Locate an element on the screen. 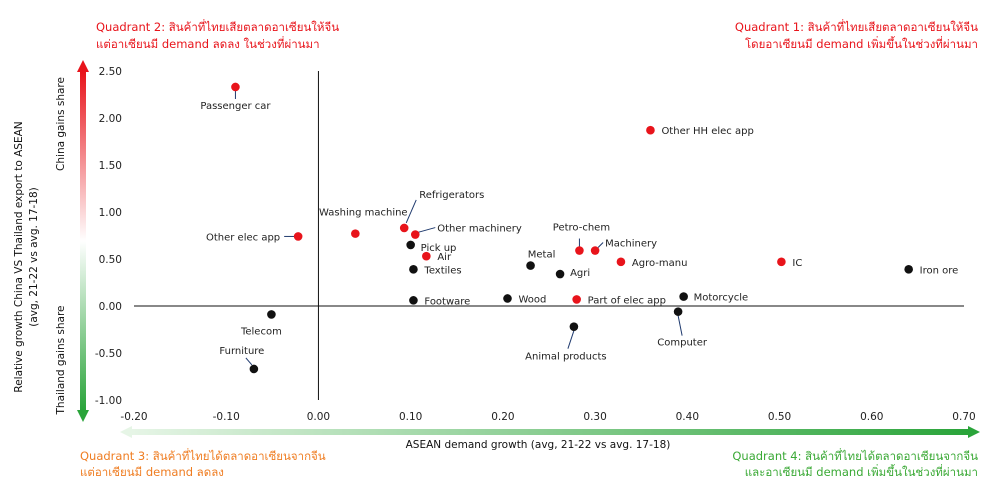  point-label-refrigerators: Refrigerators is located at coordinates (451, 195).